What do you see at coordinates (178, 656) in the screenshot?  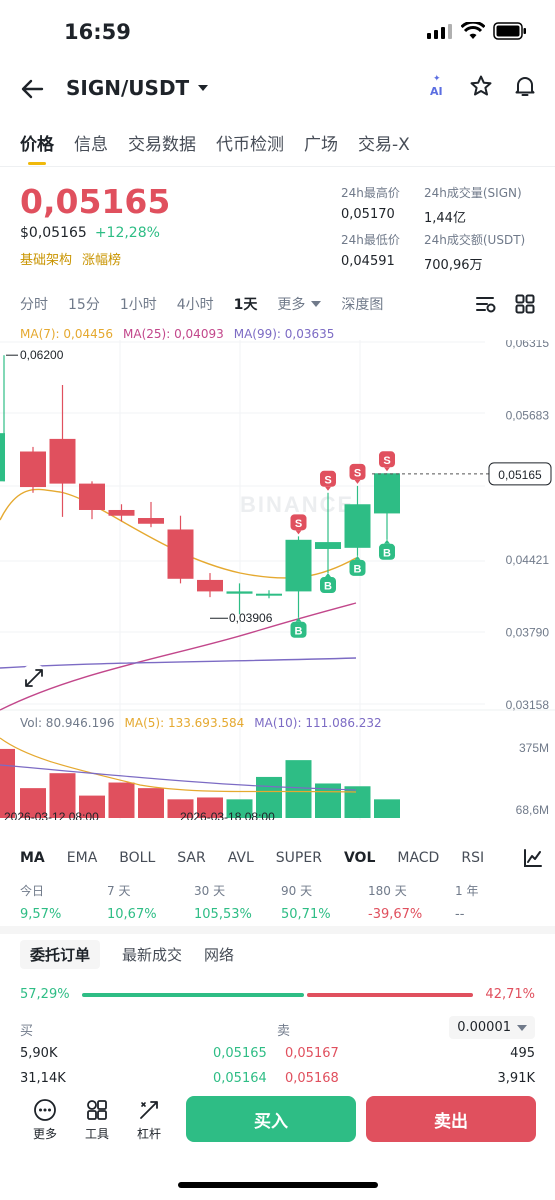 I see `ma25-line` at bounding box center [178, 656].